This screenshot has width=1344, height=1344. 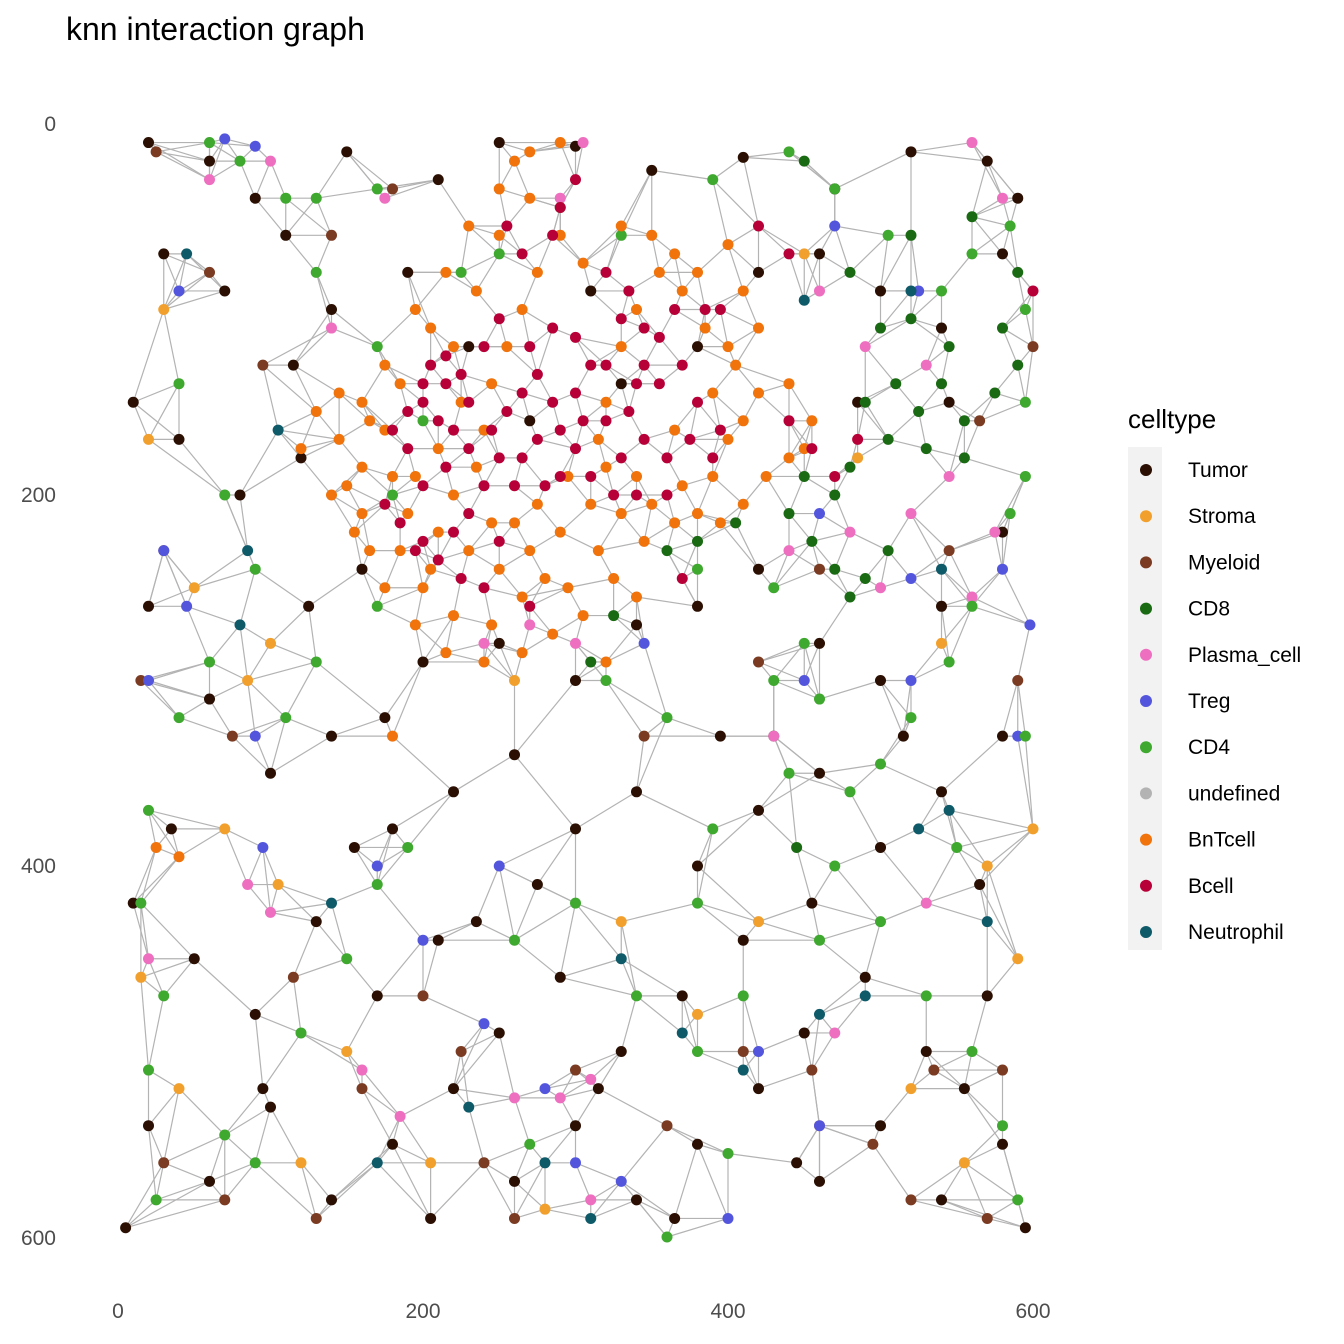 I want to click on chart-title: knn interaction graph, so click(x=215, y=29).